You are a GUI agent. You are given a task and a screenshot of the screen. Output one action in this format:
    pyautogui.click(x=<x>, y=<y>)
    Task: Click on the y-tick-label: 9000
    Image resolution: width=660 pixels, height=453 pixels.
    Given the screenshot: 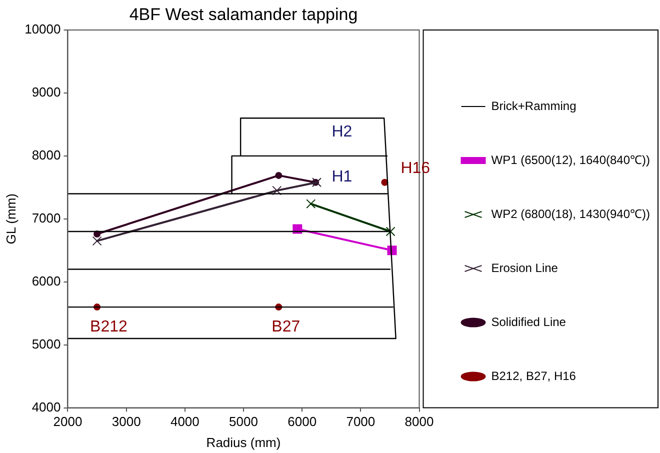 What is the action you would take?
    pyautogui.click(x=46, y=92)
    